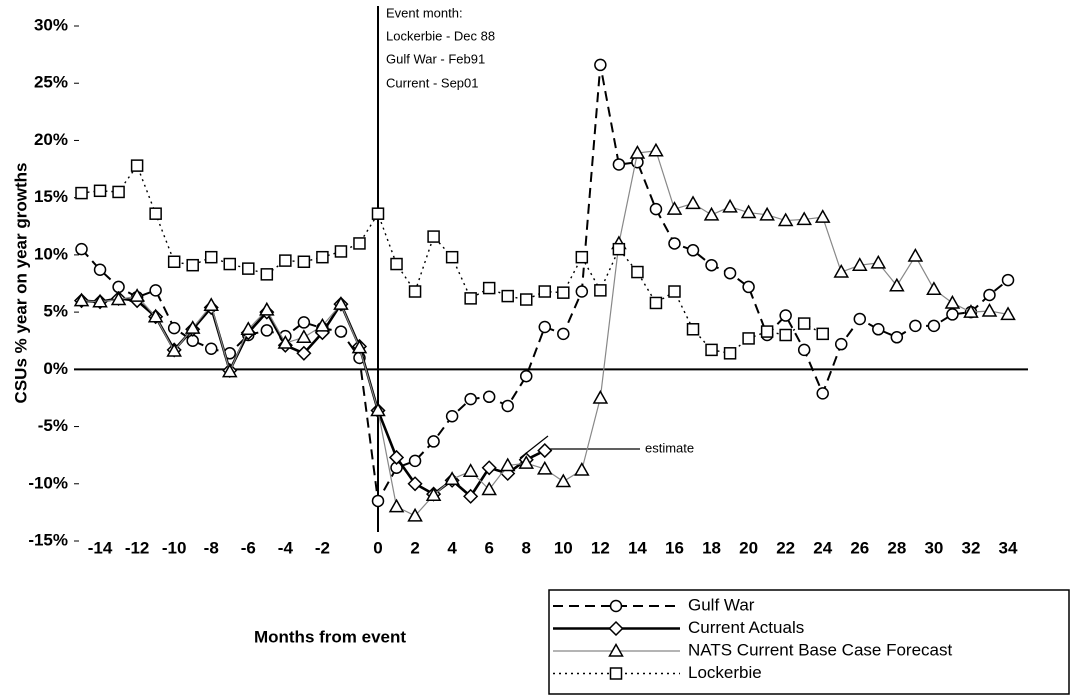 The width and height of the screenshot is (1070, 695). What do you see at coordinates (748, 547) in the screenshot?
I see `x-tick-label: 20` at bounding box center [748, 547].